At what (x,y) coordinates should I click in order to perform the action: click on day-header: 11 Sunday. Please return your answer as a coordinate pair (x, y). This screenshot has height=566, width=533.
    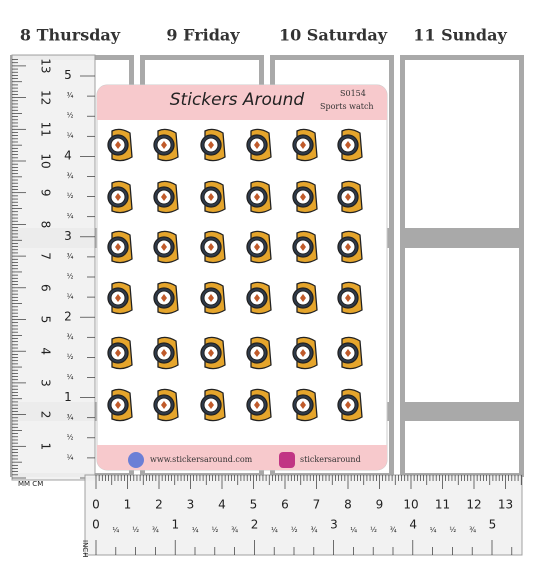
    Looking at the image, I should click on (460, 35).